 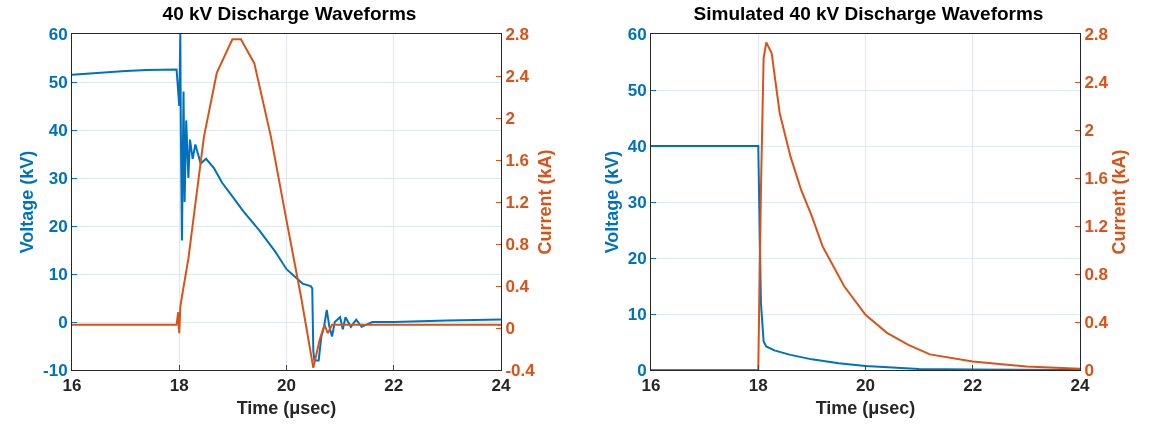 What do you see at coordinates (63, 322) in the screenshot?
I see `y-tick-label: 0` at bounding box center [63, 322].